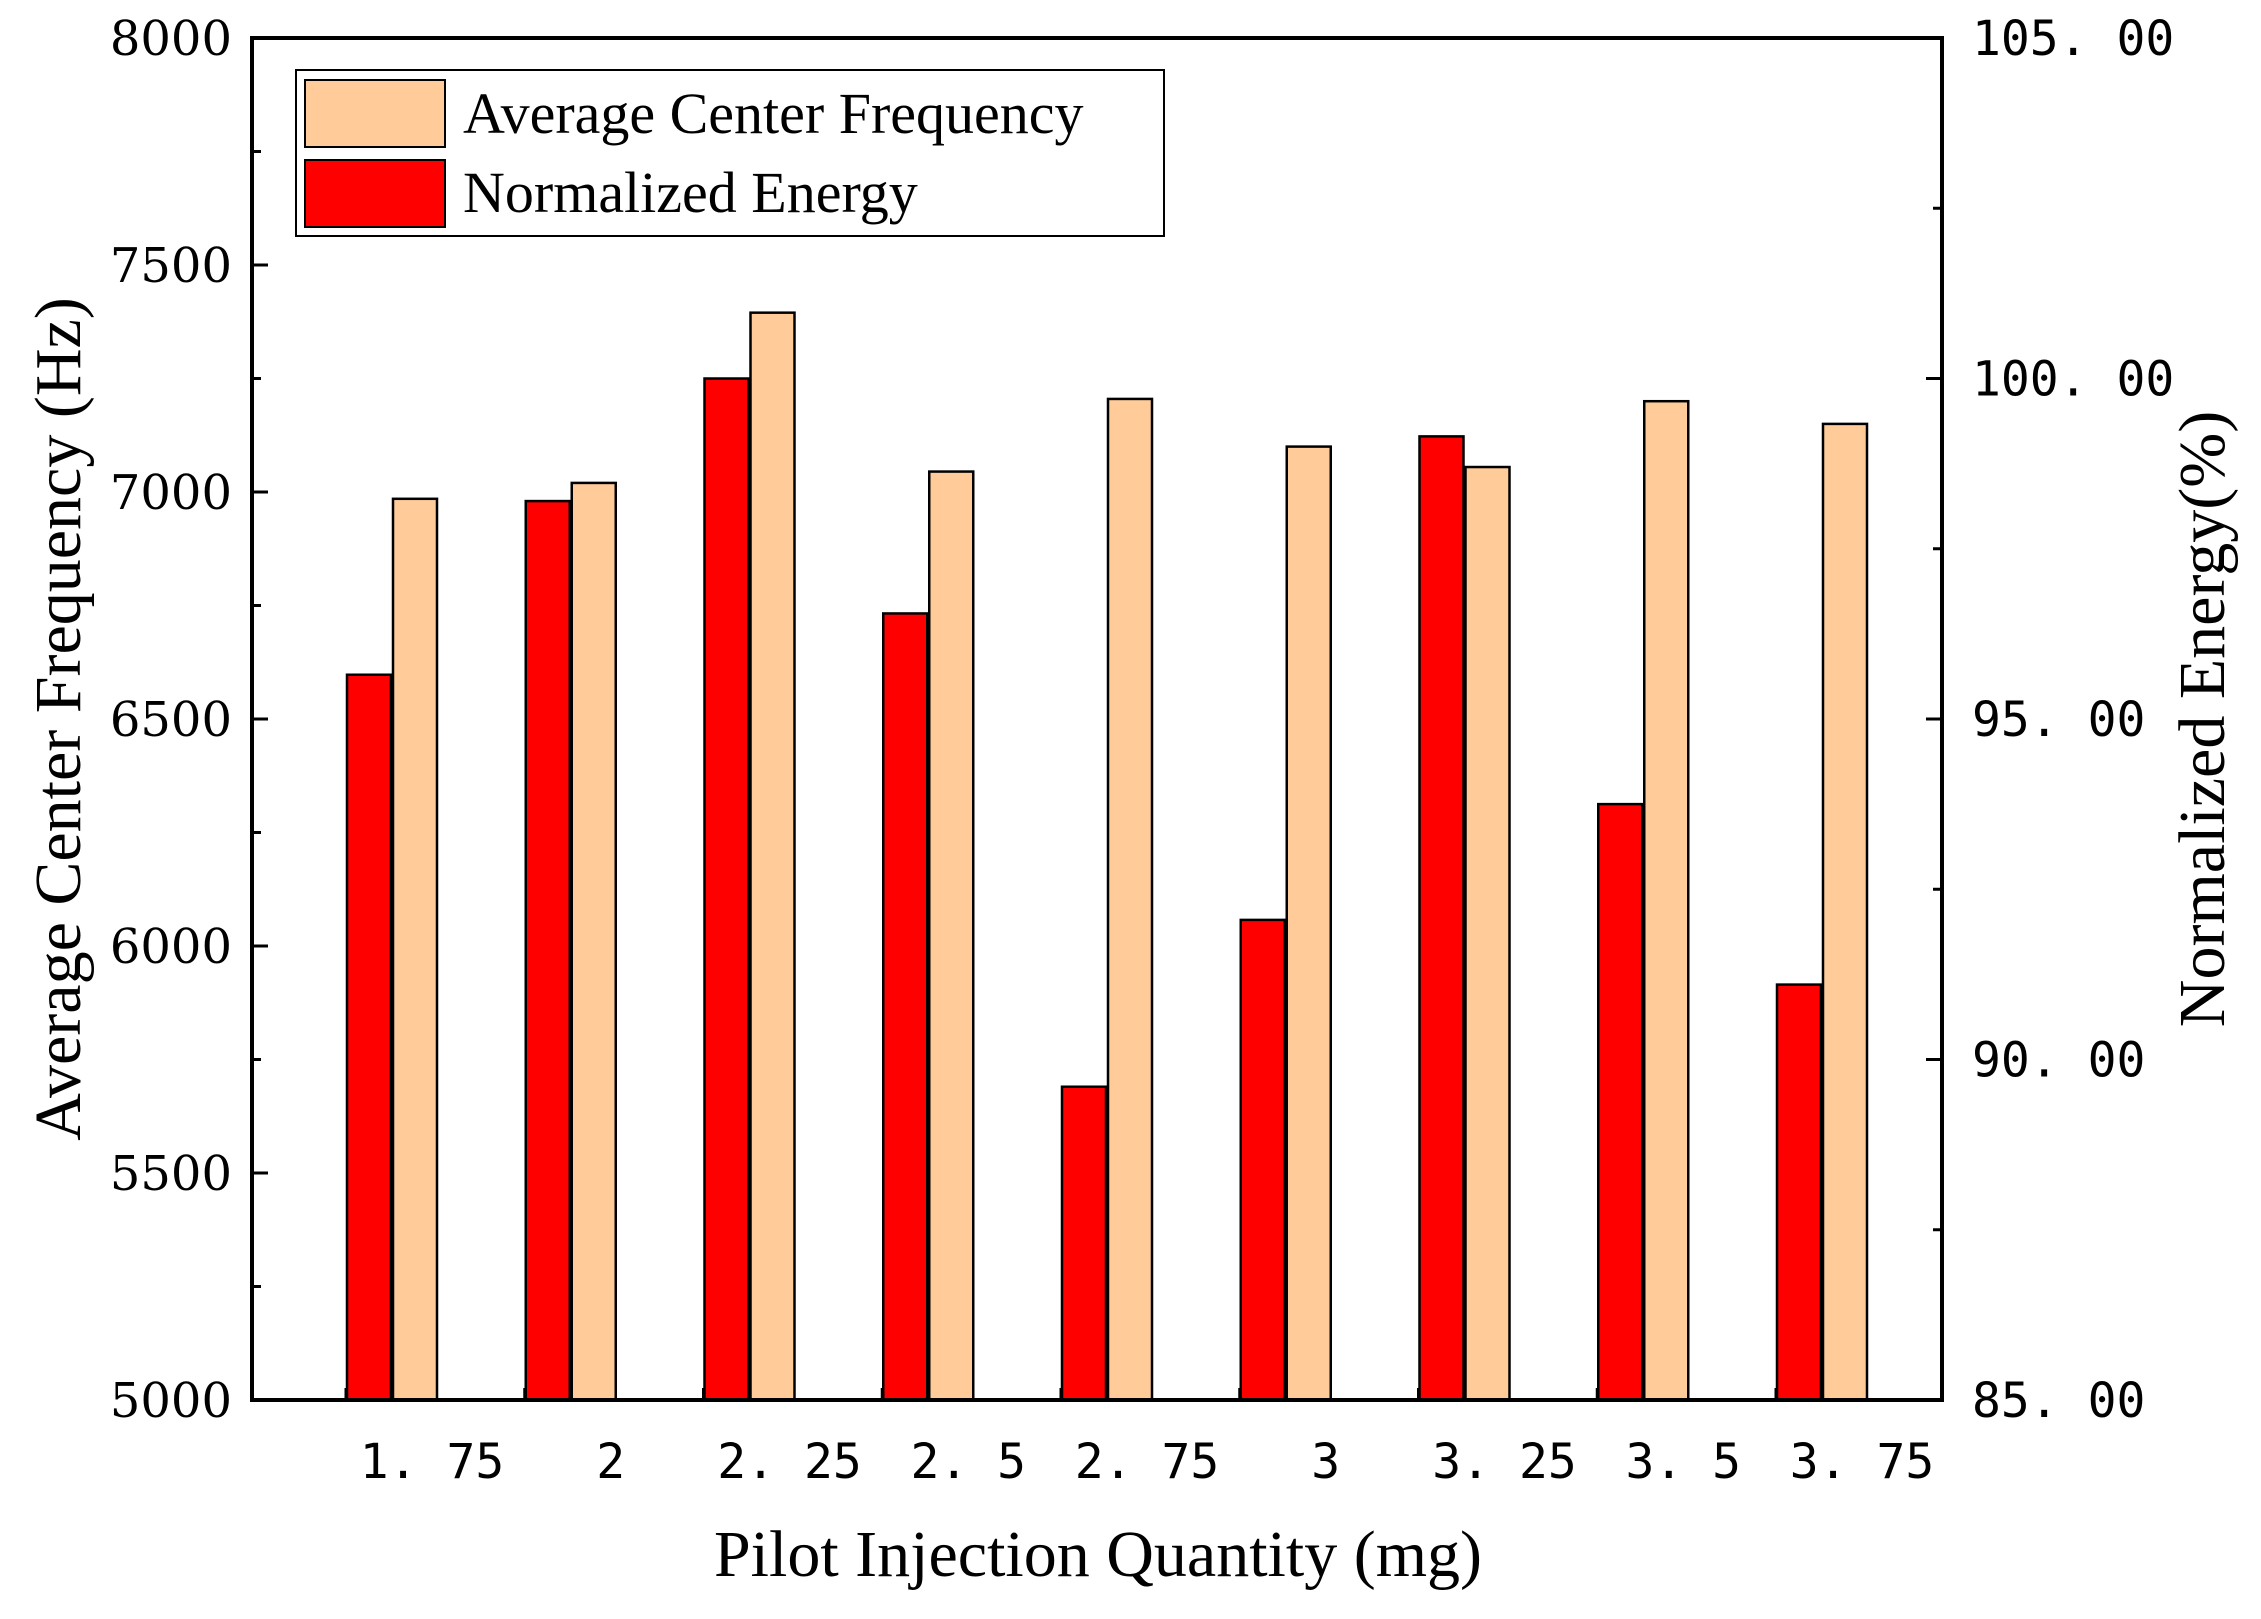 This screenshot has width=2261, height=1619. What do you see at coordinates (2058, 1401) in the screenshot?
I see `y-tick-label-right: 85. 00` at bounding box center [2058, 1401].